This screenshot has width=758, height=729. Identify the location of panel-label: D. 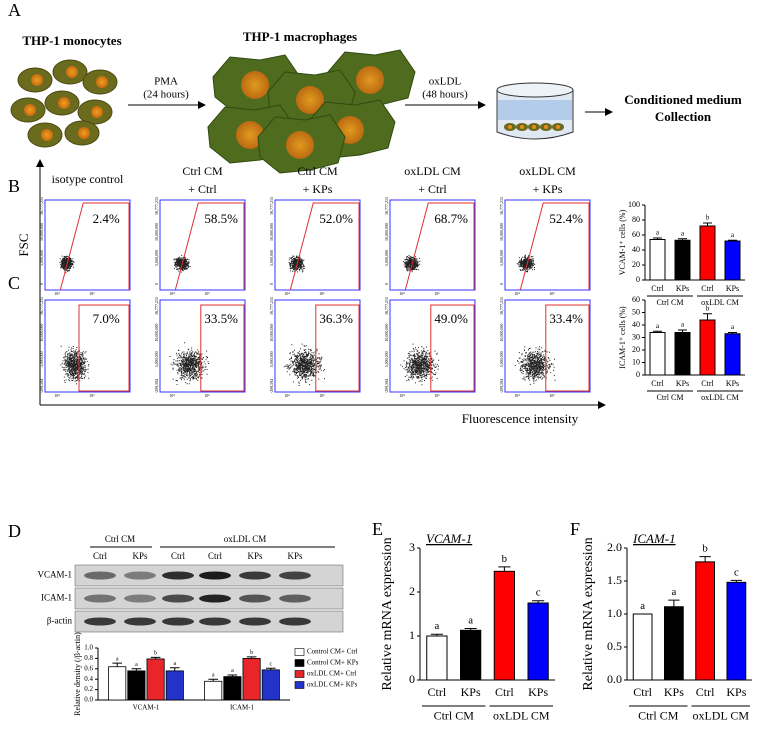
(14, 531).